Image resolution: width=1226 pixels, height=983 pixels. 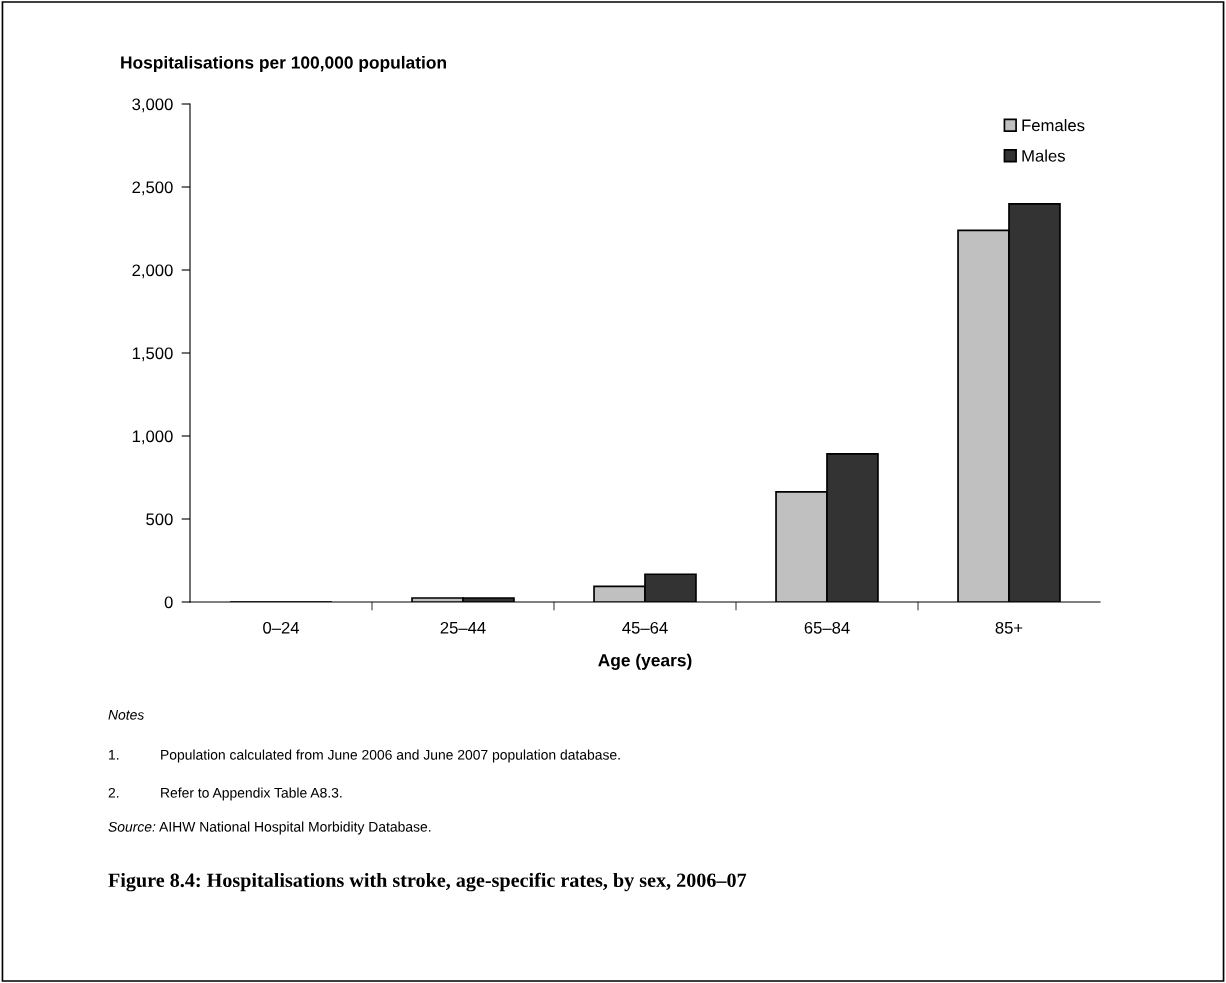 I want to click on y-tick-label: 1,000, so click(x=152, y=437).